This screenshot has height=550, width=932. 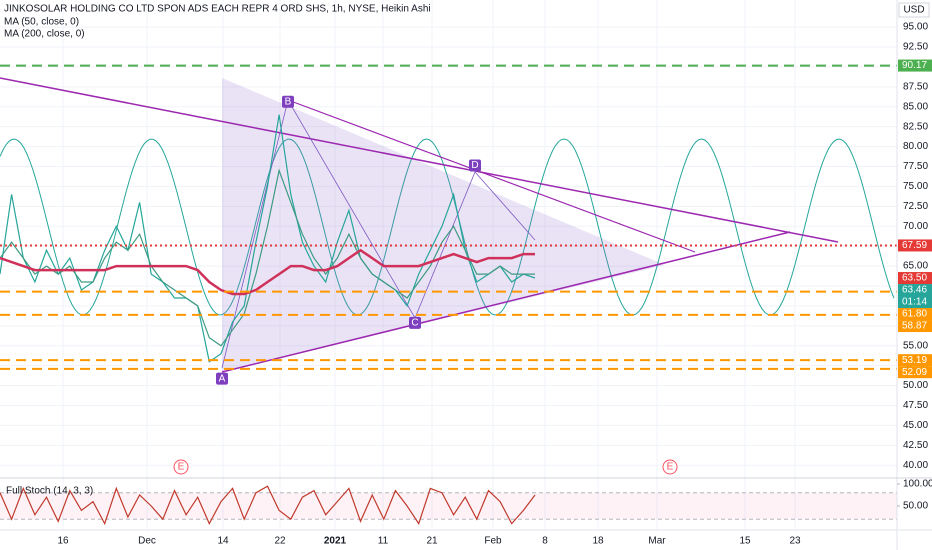 What do you see at coordinates (147, 541) in the screenshot?
I see `x-tick-label: Dec` at bounding box center [147, 541].